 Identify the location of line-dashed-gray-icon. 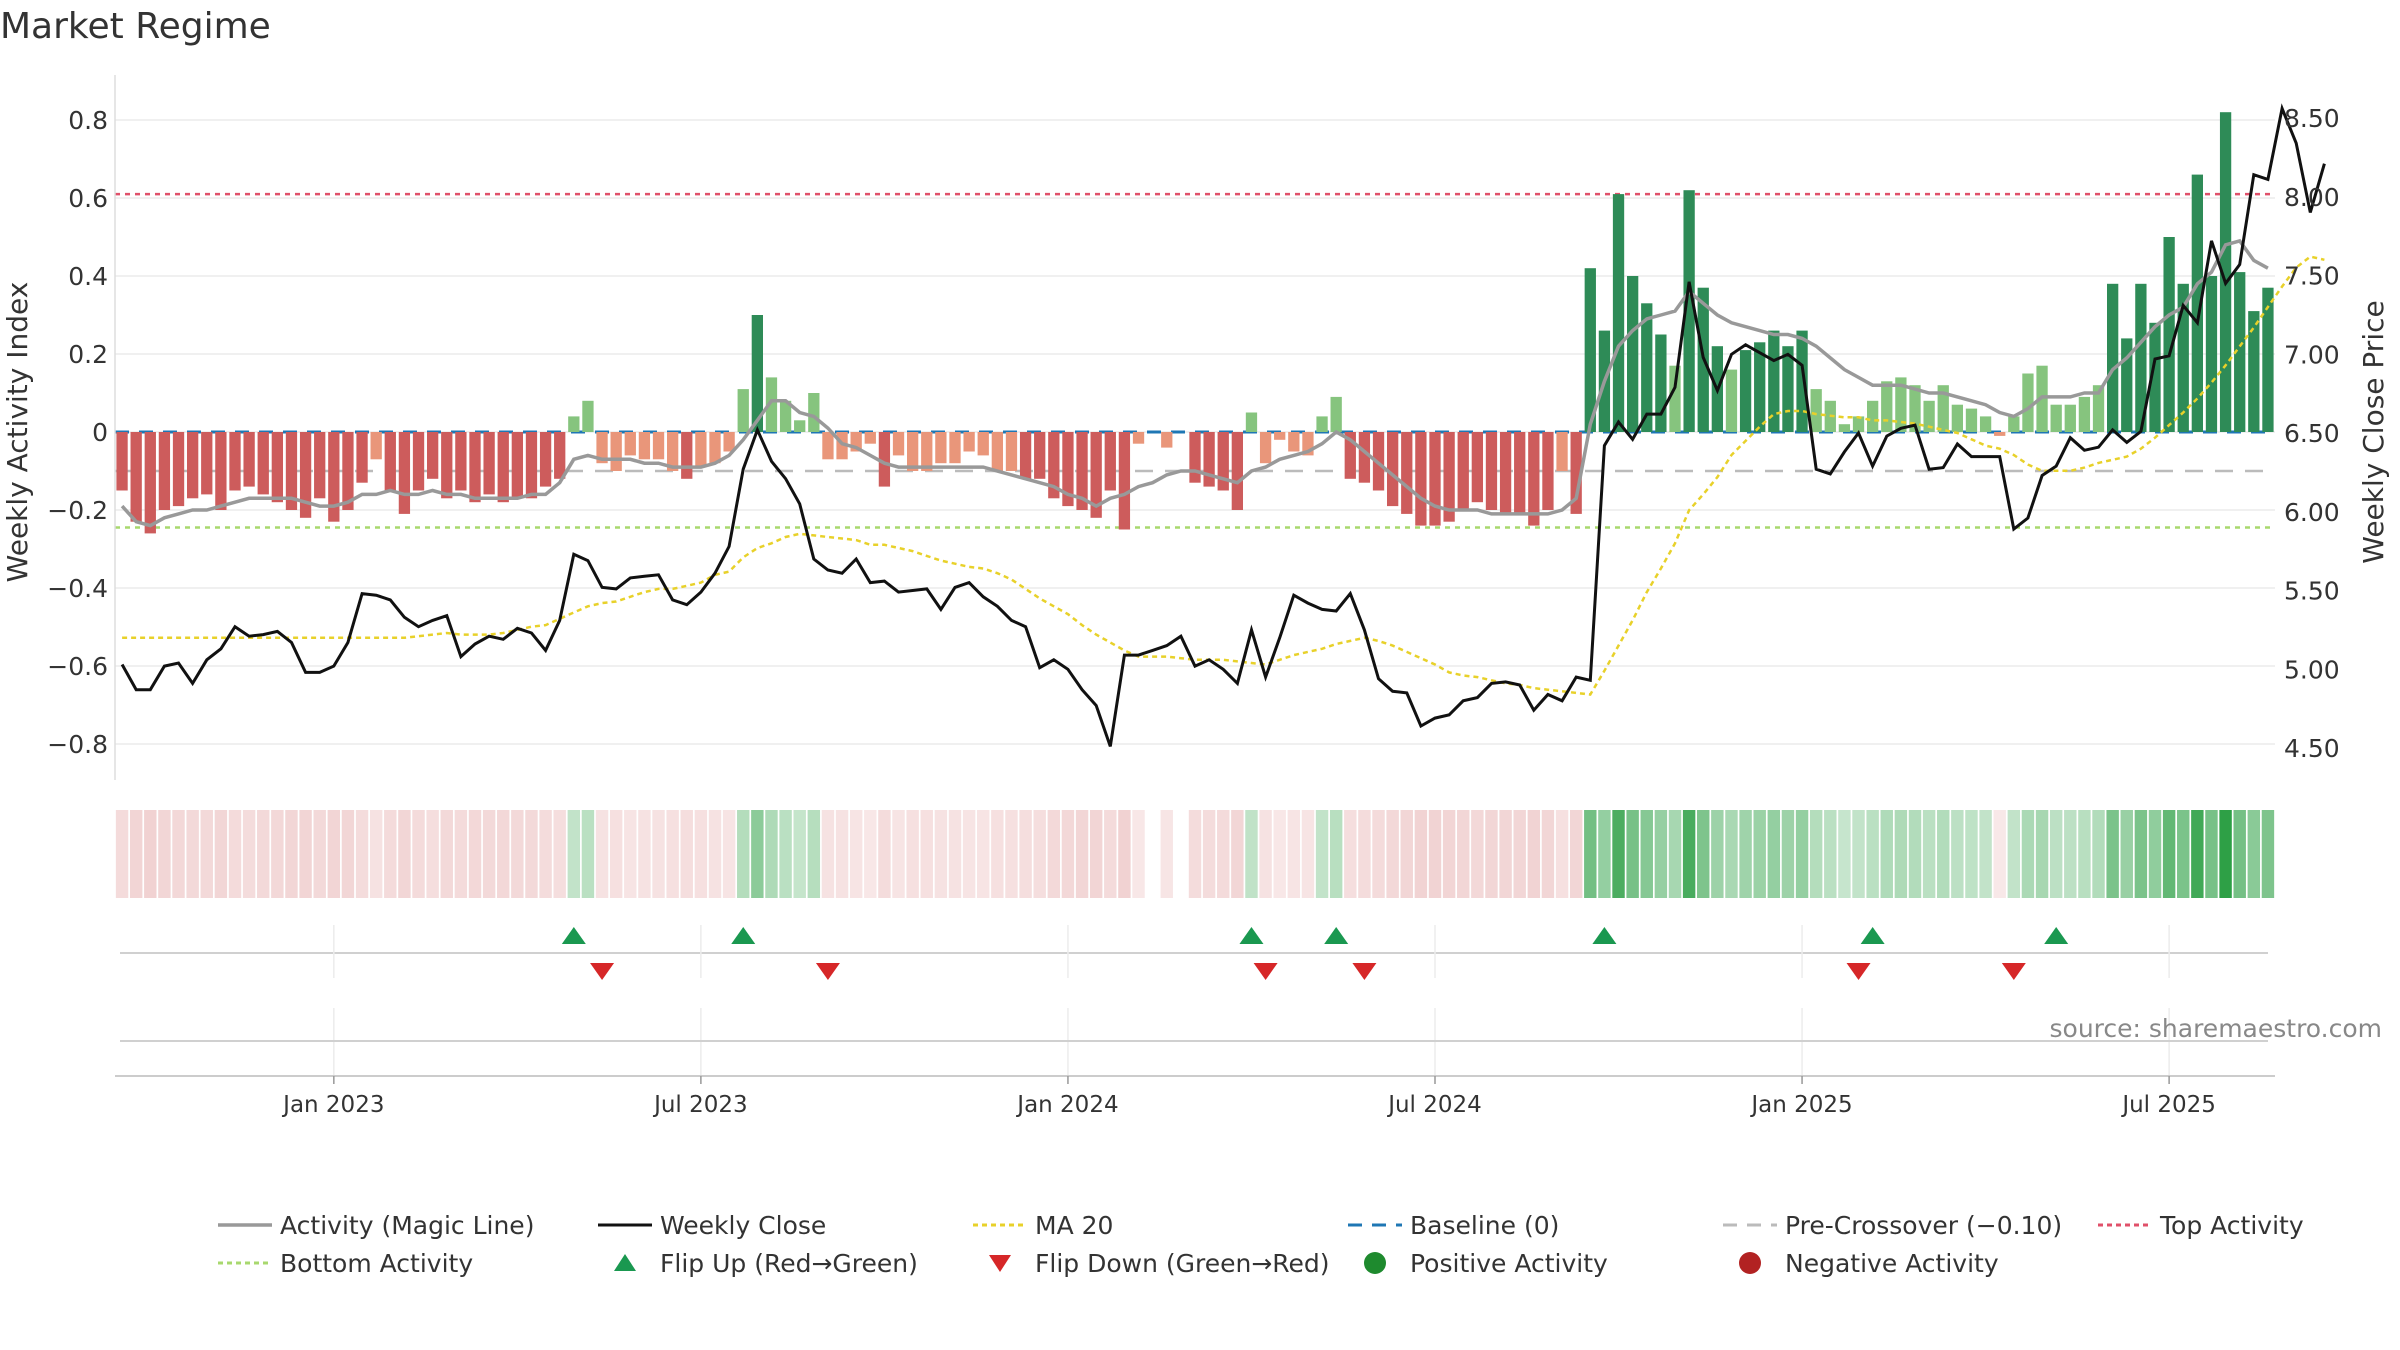
(1750, 1225).